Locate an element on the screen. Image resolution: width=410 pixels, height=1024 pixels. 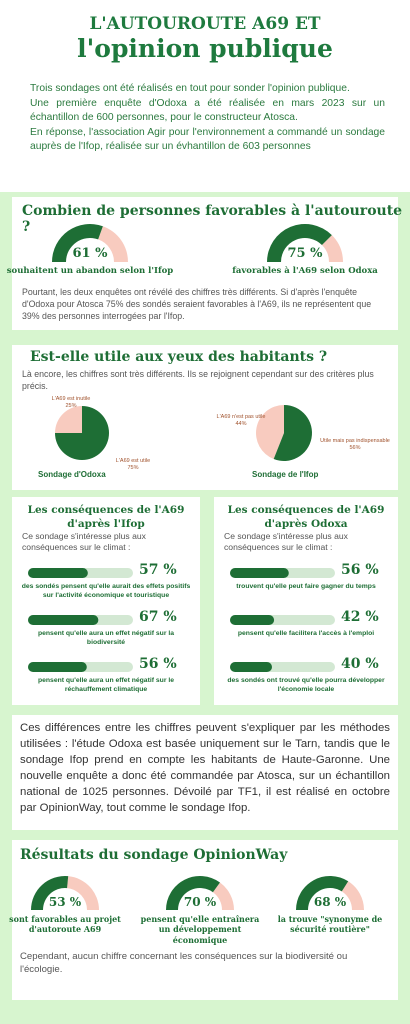
gauge-caption: favorables à l'A69 selon Odoxa is located at coordinates (305, 271).